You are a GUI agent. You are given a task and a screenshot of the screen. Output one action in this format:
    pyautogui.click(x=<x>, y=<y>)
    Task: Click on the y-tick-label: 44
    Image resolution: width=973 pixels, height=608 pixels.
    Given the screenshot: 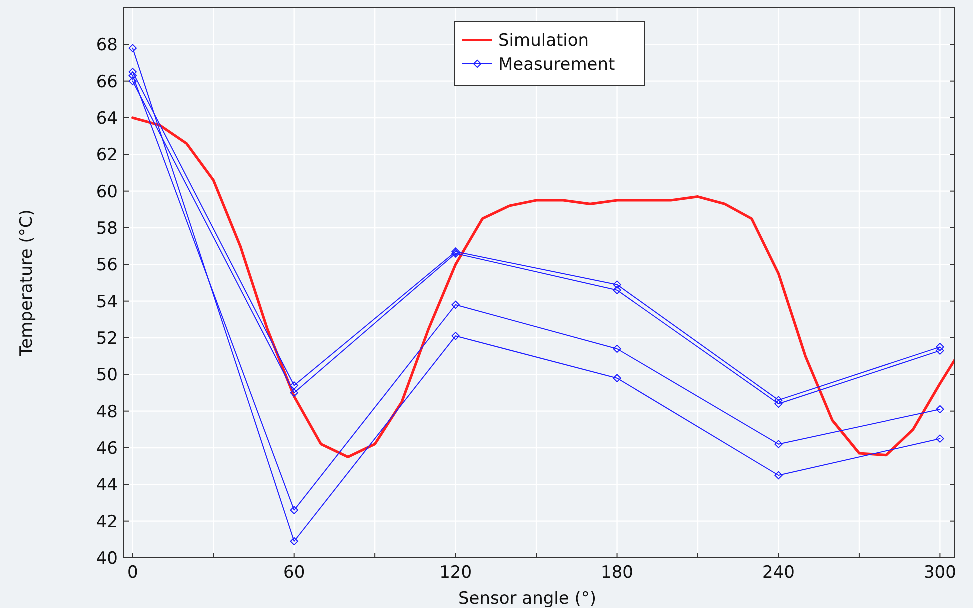 What is the action you would take?
    pyautogui.click(x=107, y=486)
    